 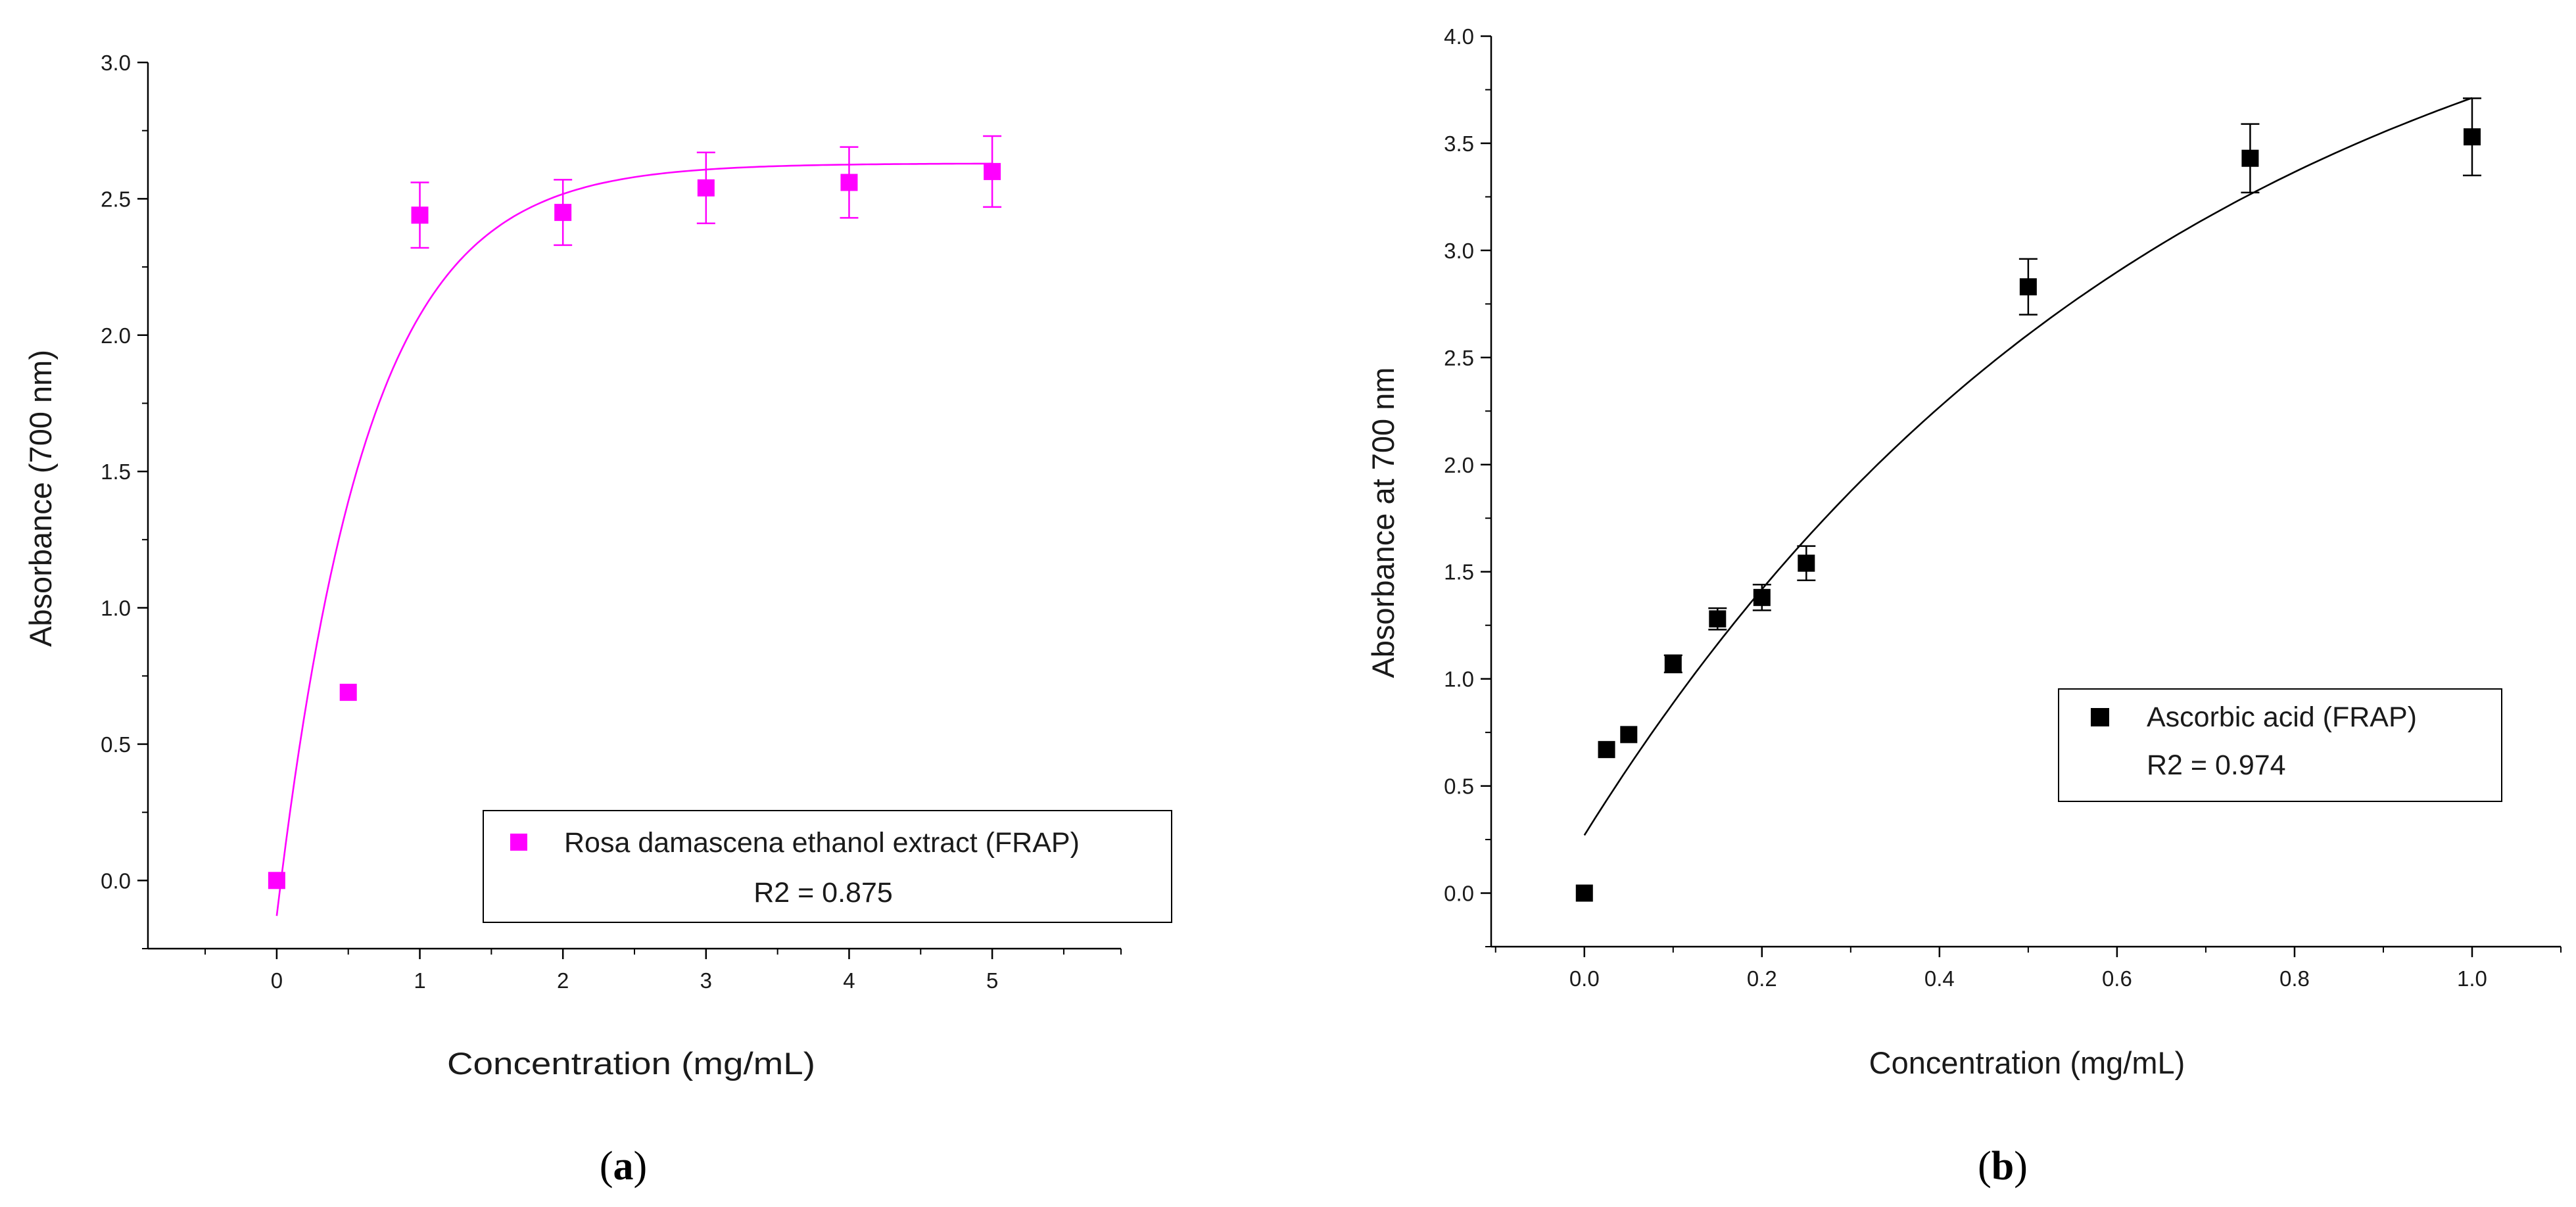 I want to click on chart-a-panel-letter: a, so click(x=624, y=1166).